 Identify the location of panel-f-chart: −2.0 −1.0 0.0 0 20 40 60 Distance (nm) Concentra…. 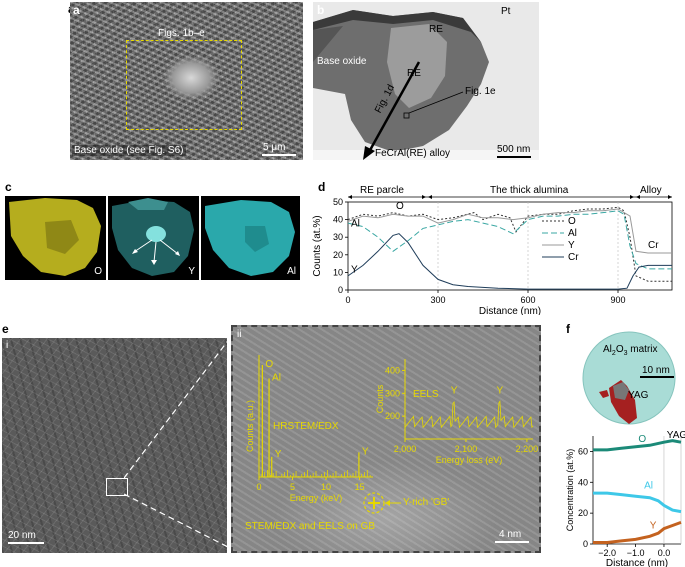
(625, 498).